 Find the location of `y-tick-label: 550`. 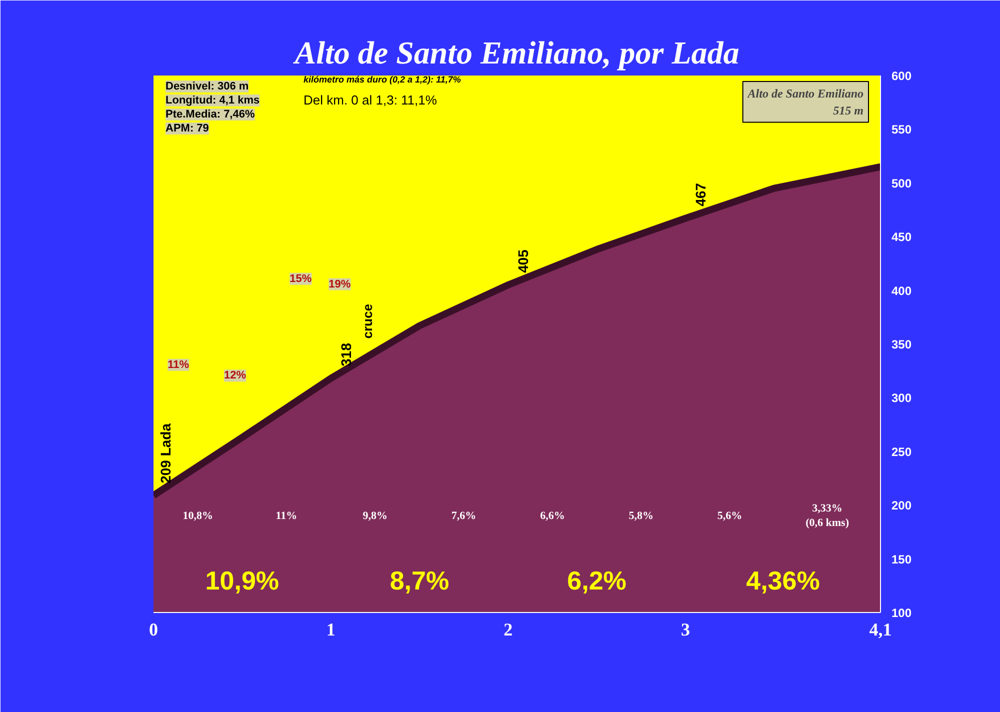

y-tick-label: 550 is located at coordinates (902, 129).